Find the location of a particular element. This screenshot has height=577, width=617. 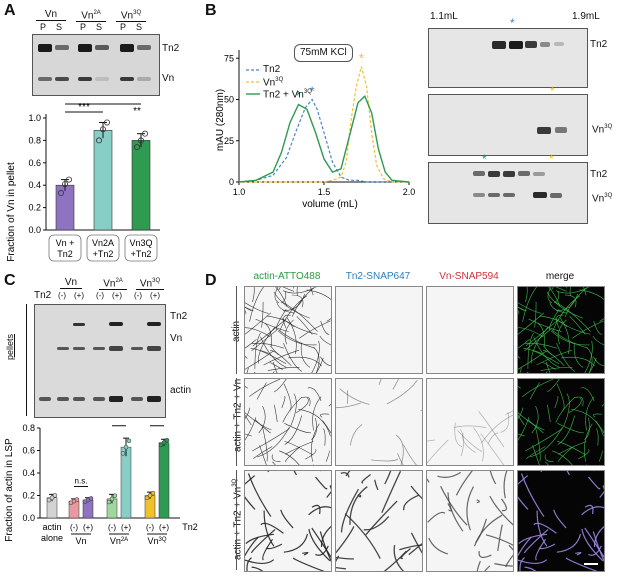

gel-b-label-4: Vn3Q is located at coordinates (602, 199).